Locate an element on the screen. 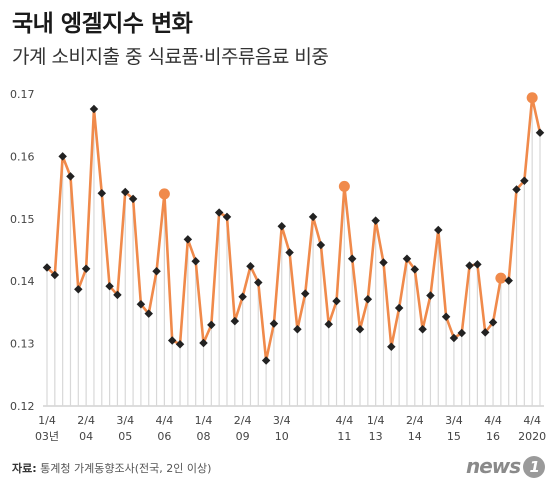  x-tick-label-bottom: 14 is located at coordinates (415, 436).